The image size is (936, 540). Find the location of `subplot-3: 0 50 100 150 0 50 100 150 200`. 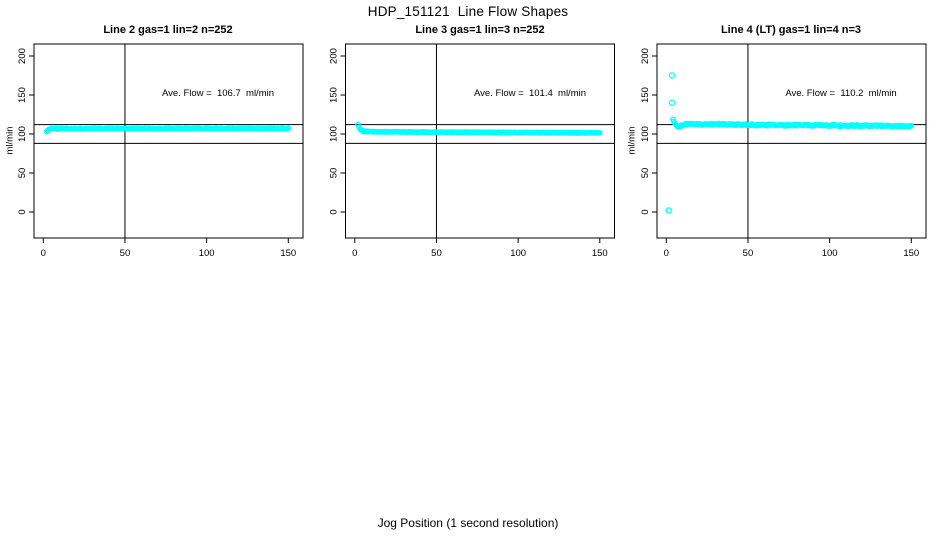

subplot-3: 0 50 100 150 0 50 100 150 200 is located at coordinates (783, 151).